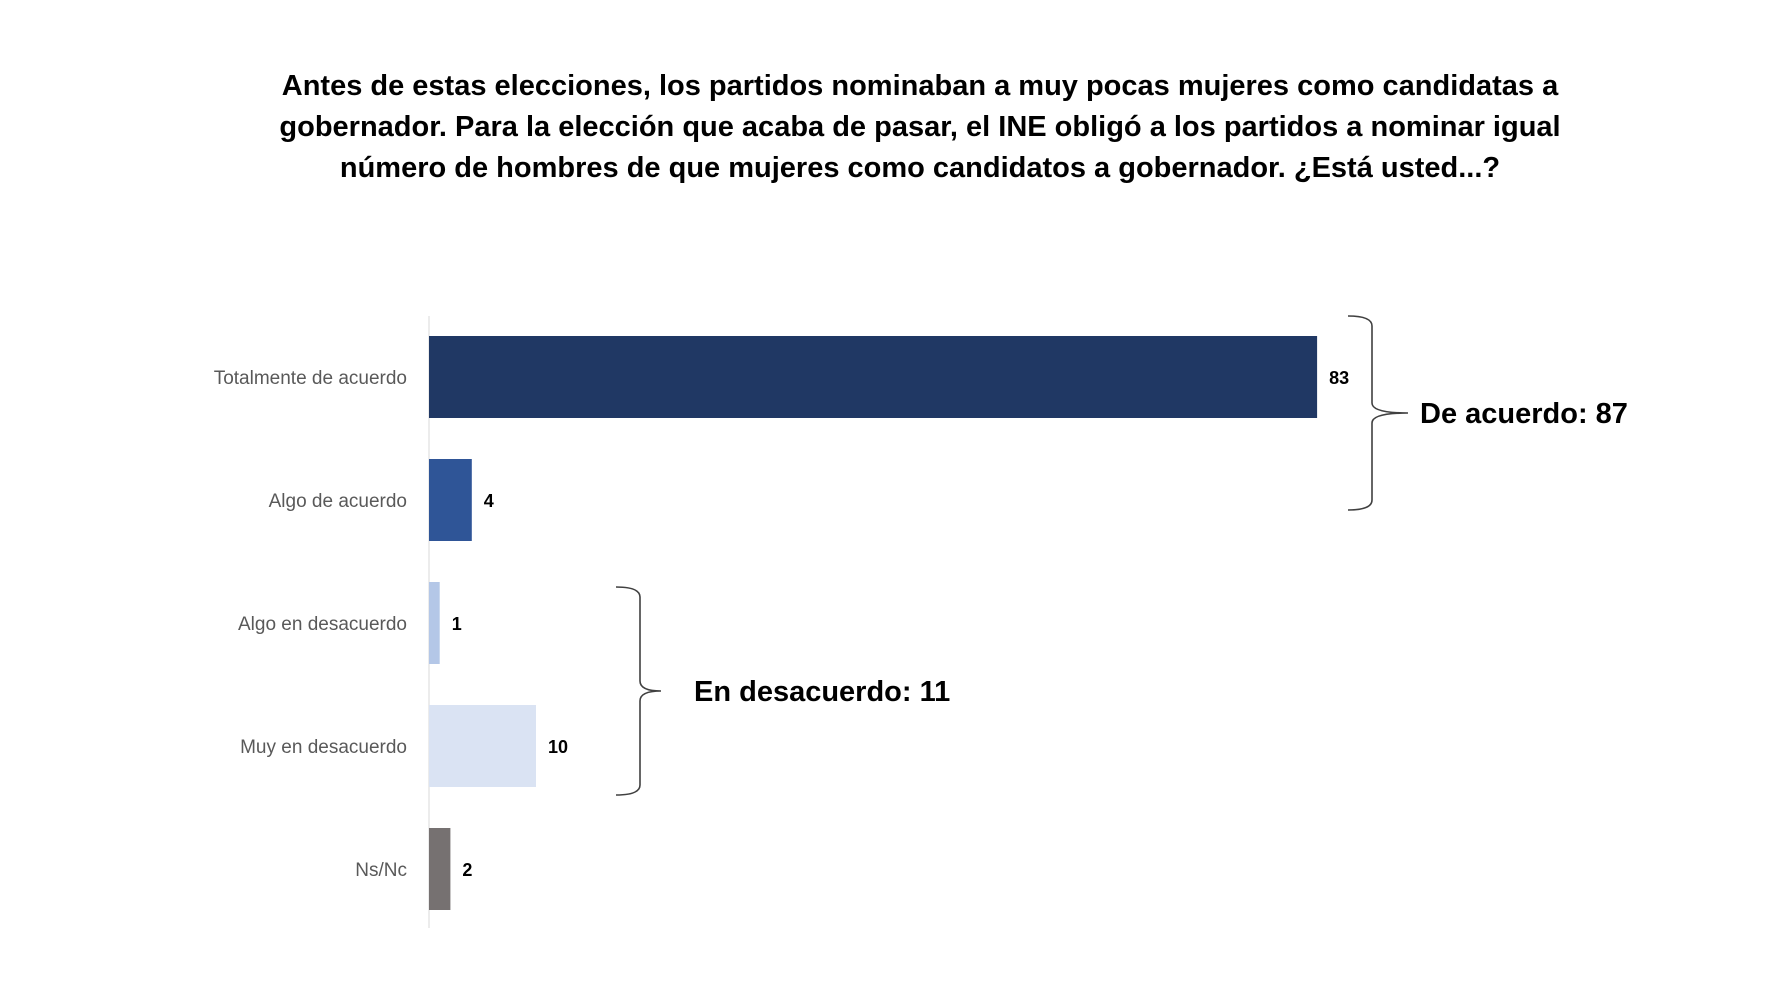 The width and height of the screenshot is (1778, 1000). I want to click on category-label: Algo en desacuerdo, so click(322, 624).